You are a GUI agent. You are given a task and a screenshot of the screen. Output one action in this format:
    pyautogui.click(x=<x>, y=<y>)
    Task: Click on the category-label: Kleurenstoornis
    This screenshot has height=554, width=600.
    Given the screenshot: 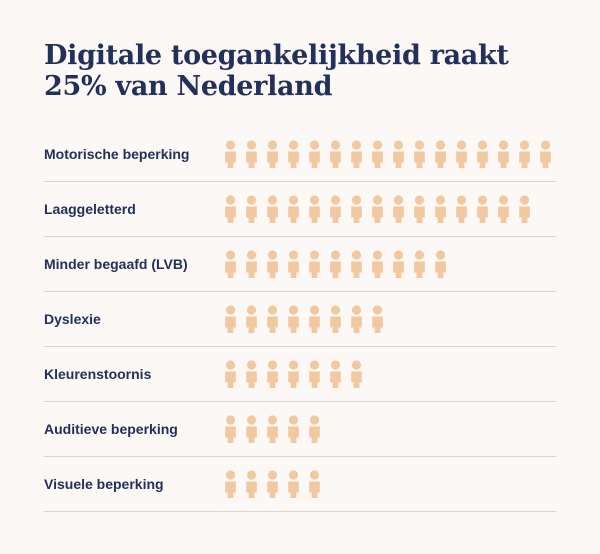 What is the action you would take?
    pyautogui.click(x=98, y=374)
    